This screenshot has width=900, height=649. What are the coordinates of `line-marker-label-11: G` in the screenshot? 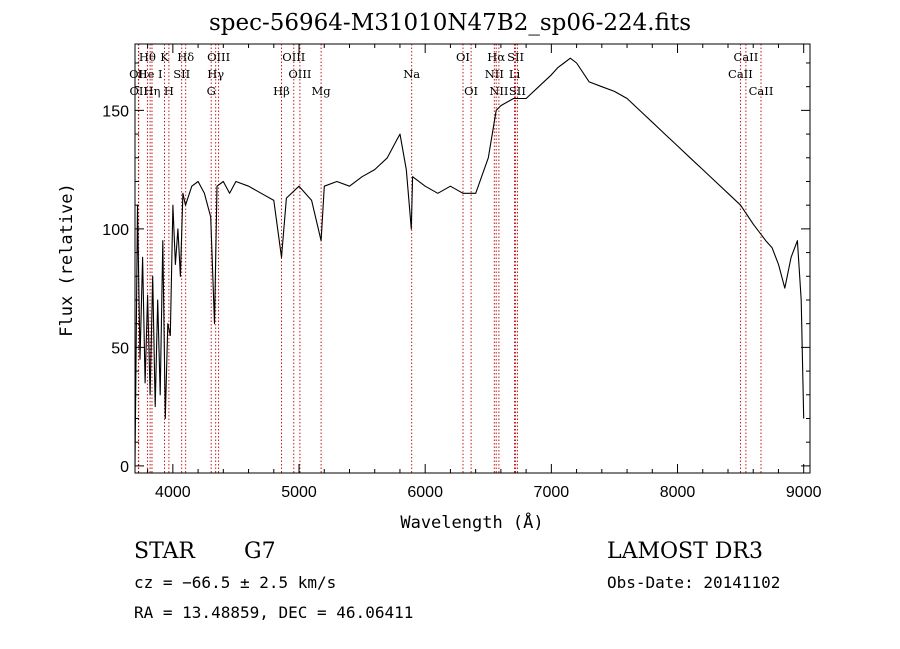 It's located at (211, 91).